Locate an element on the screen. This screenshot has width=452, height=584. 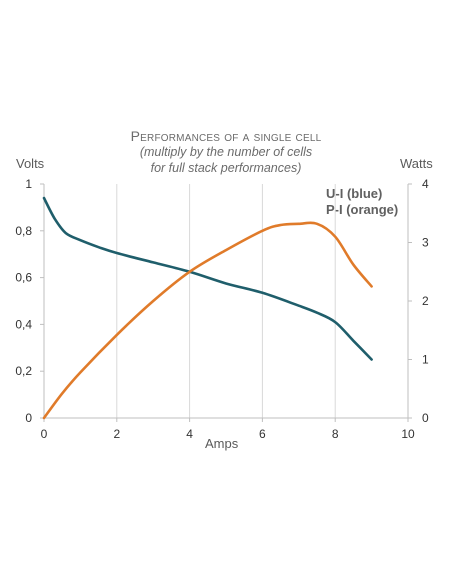
y-right-tick-label: 2 is located at coordinates (425, 301).